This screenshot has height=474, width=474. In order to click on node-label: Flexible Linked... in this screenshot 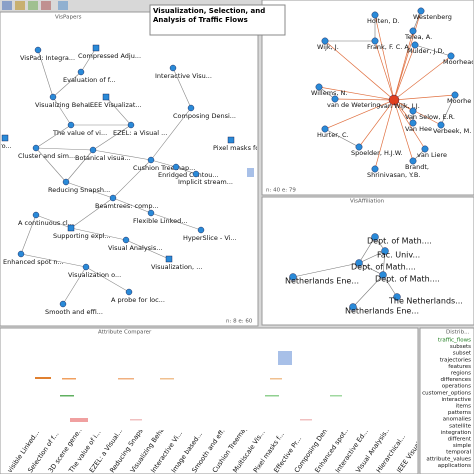, I will do `click(160, 221)`.